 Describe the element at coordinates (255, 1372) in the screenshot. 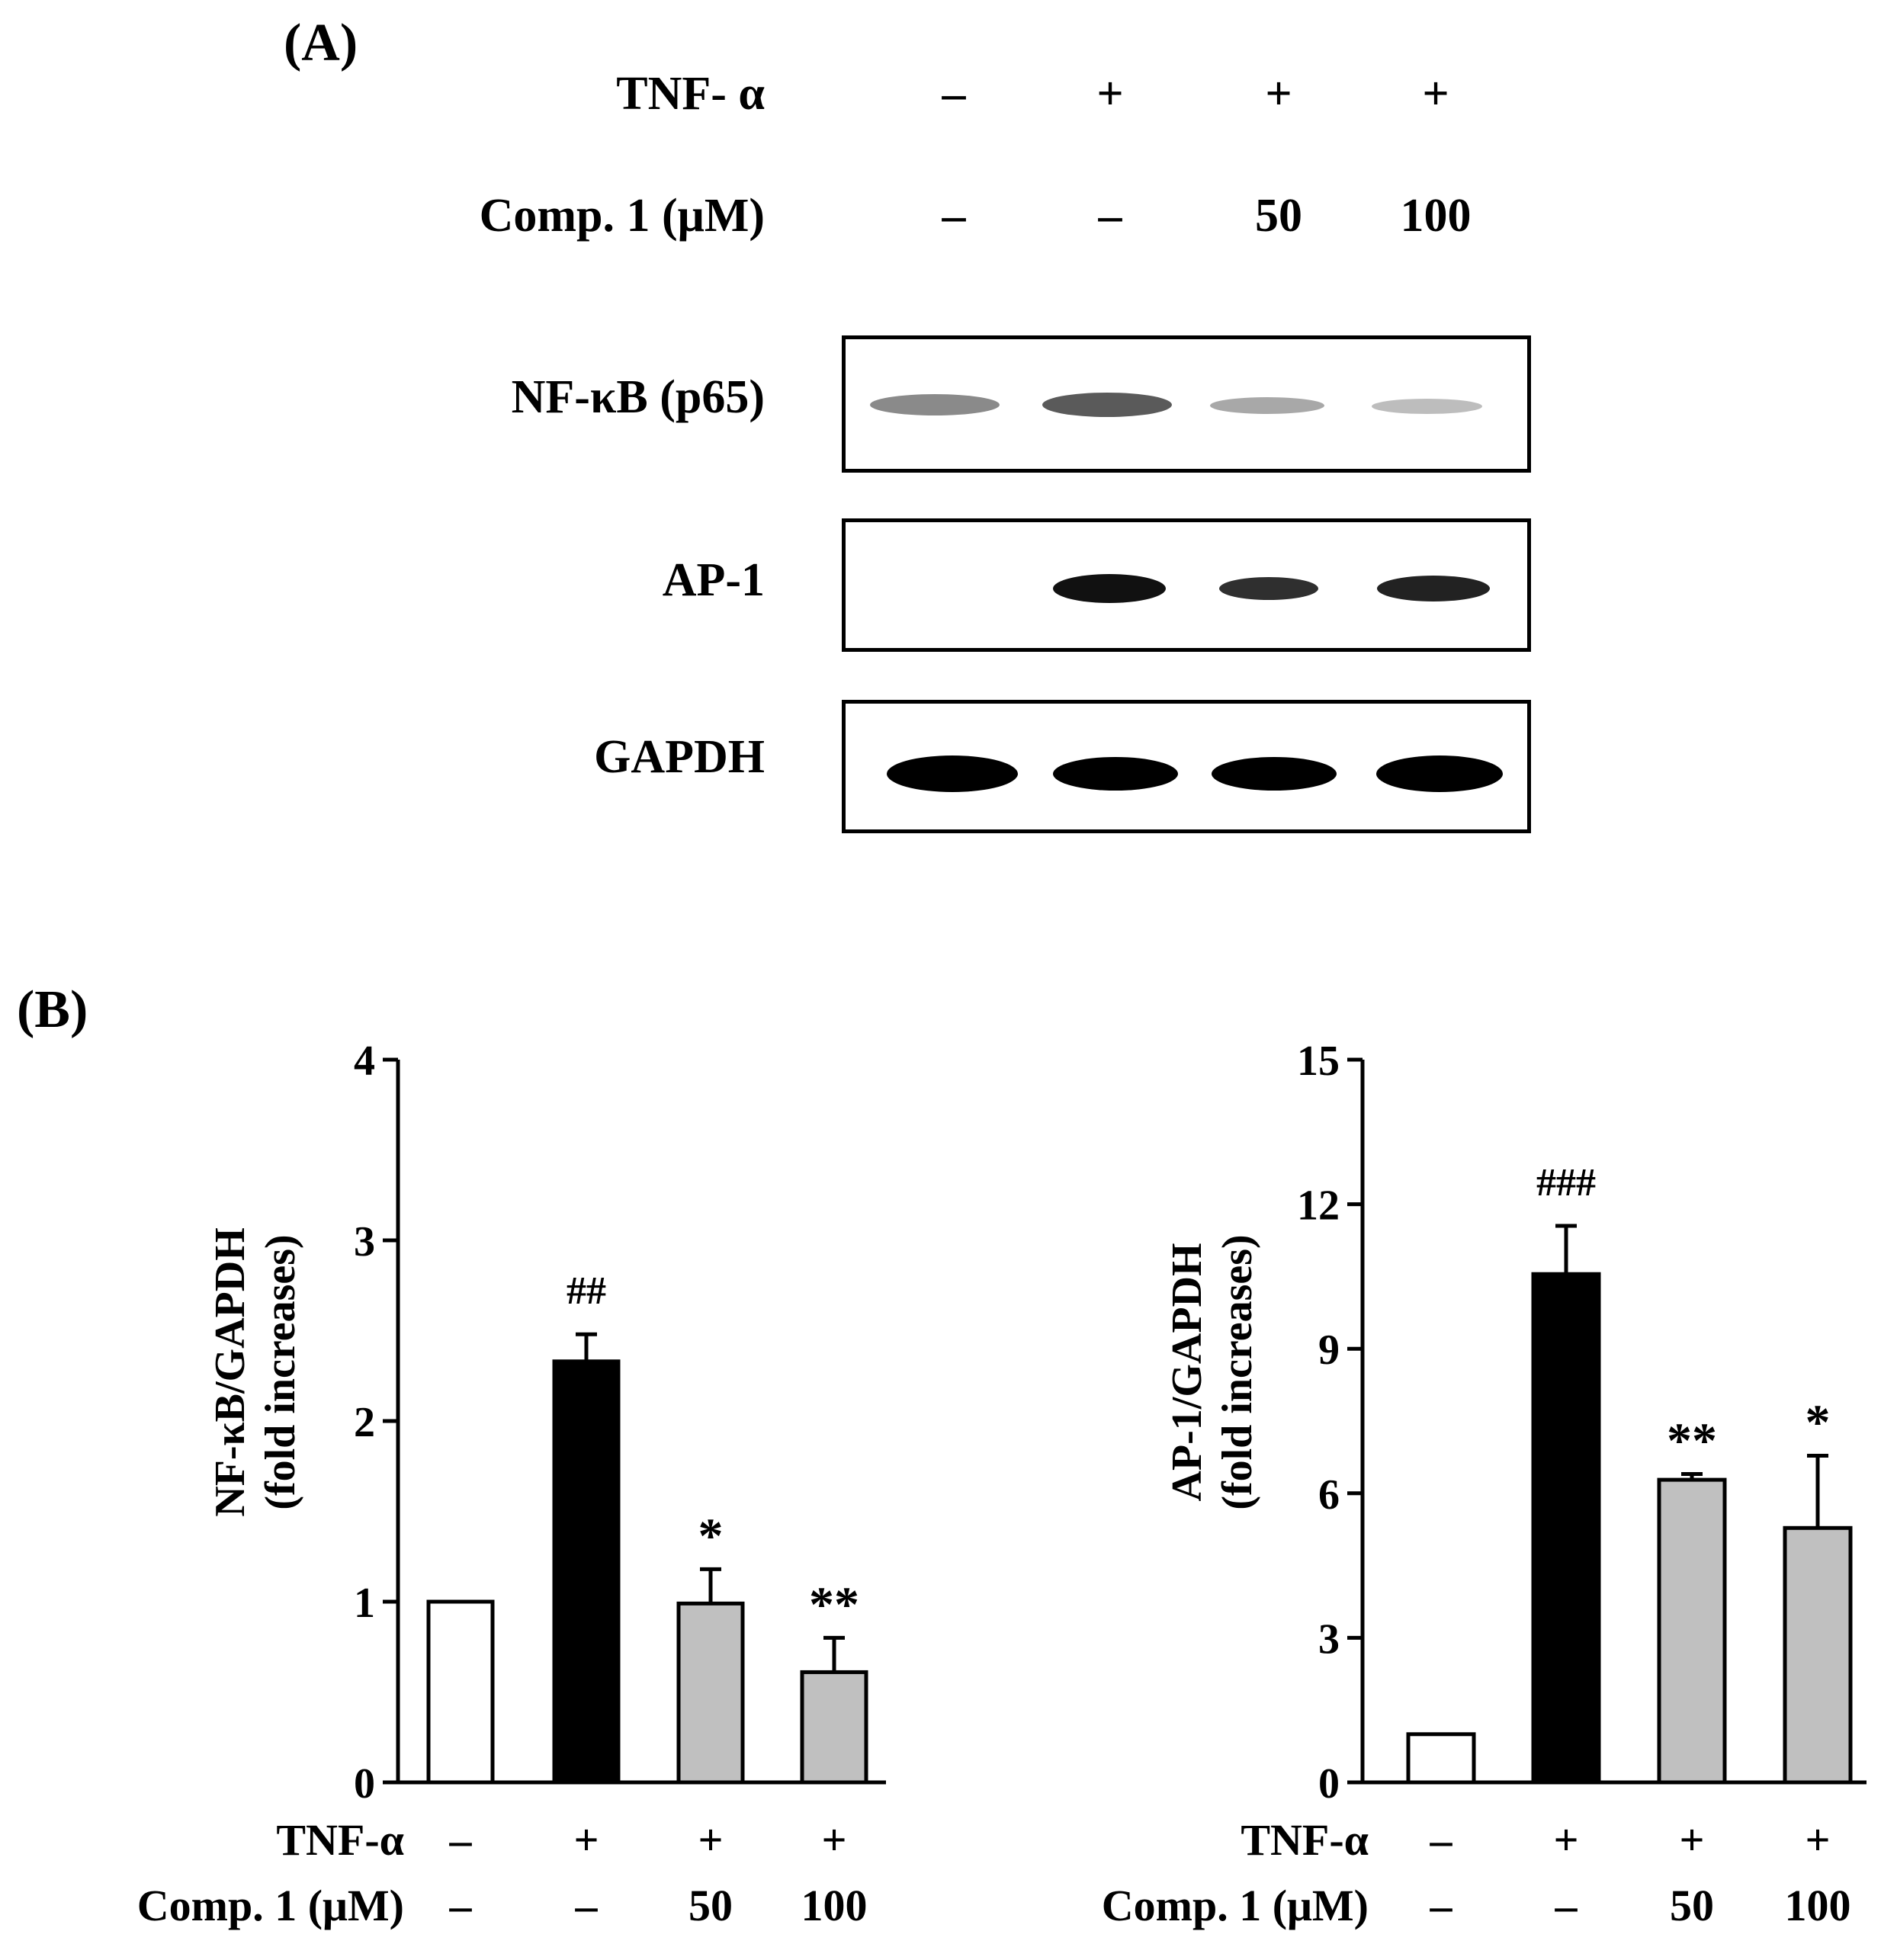

I see `chart1-y-axis-title: NF-κB/GAPDH (fold increases)` at that location.